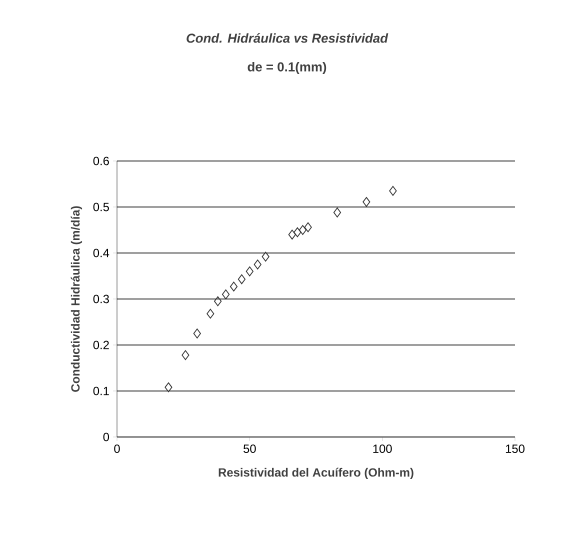 Image resolution: width=568 pixels, height=545 pixels. Describe the element at coordinates (101, 391) in the screenshot. I see `y-tick-label: 0.1` at that location.